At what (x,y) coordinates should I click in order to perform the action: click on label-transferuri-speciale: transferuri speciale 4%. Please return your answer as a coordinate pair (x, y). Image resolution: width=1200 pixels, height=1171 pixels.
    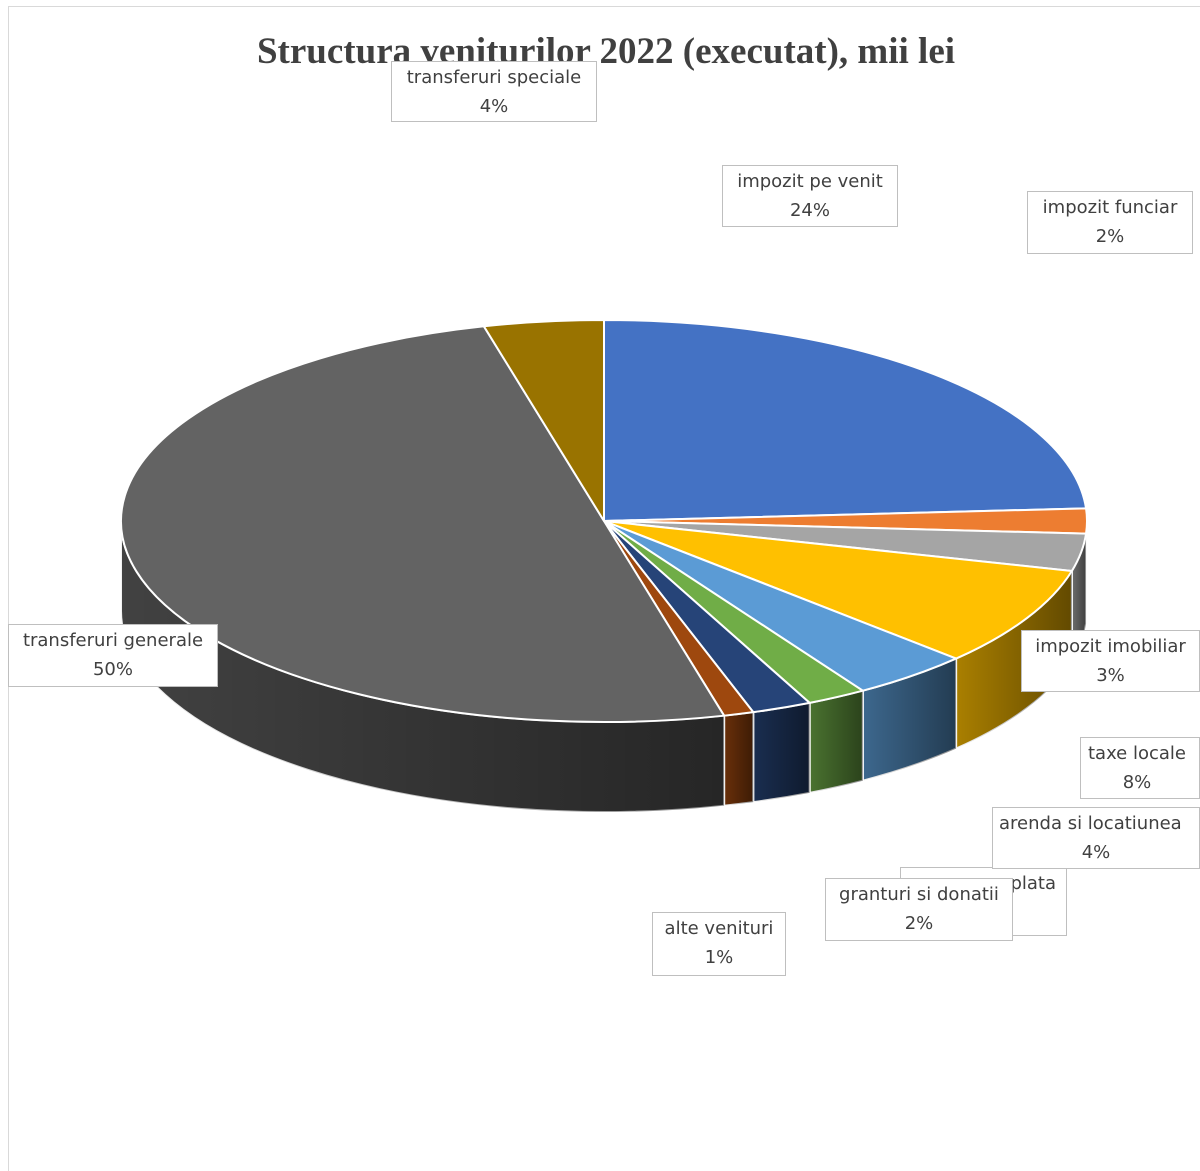
    Looking at the image, I should click on (494, 91).